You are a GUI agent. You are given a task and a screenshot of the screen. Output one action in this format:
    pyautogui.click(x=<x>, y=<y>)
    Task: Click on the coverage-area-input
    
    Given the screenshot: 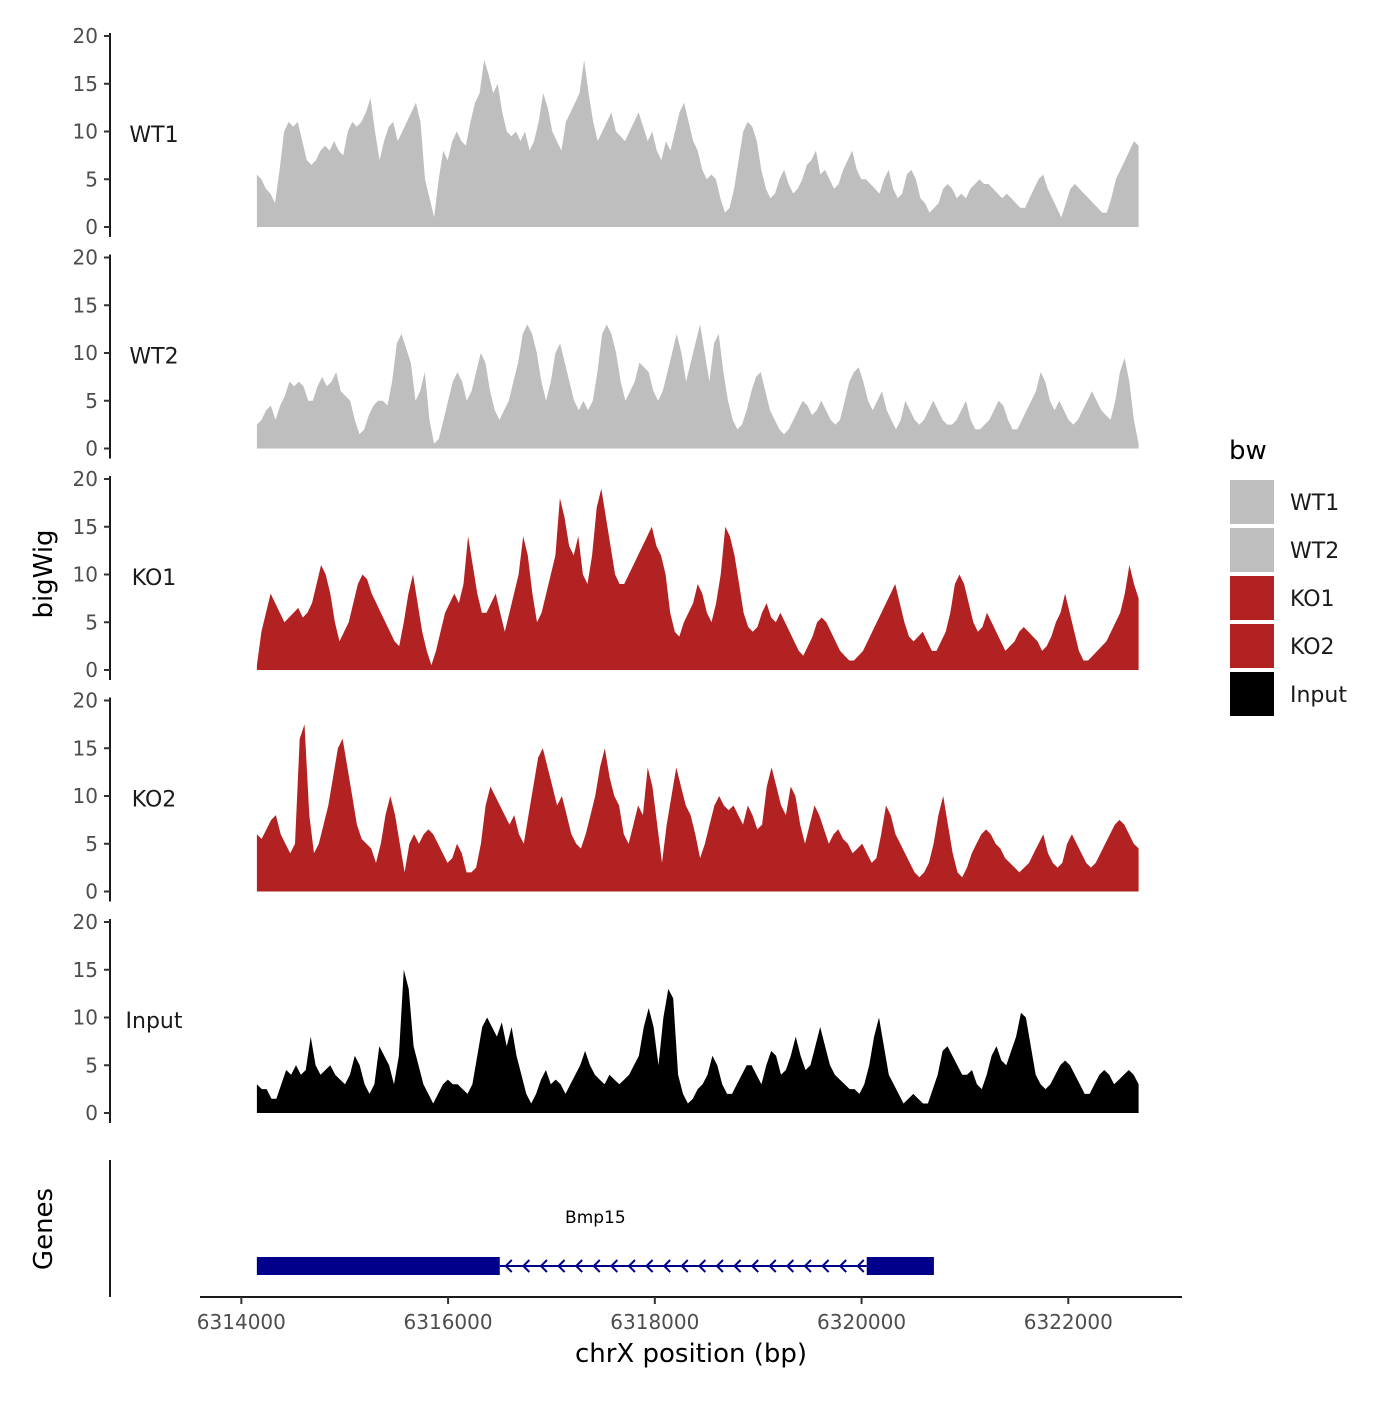 What is the action you would take?
    pyautogui.click(x=697, y=1041)
    